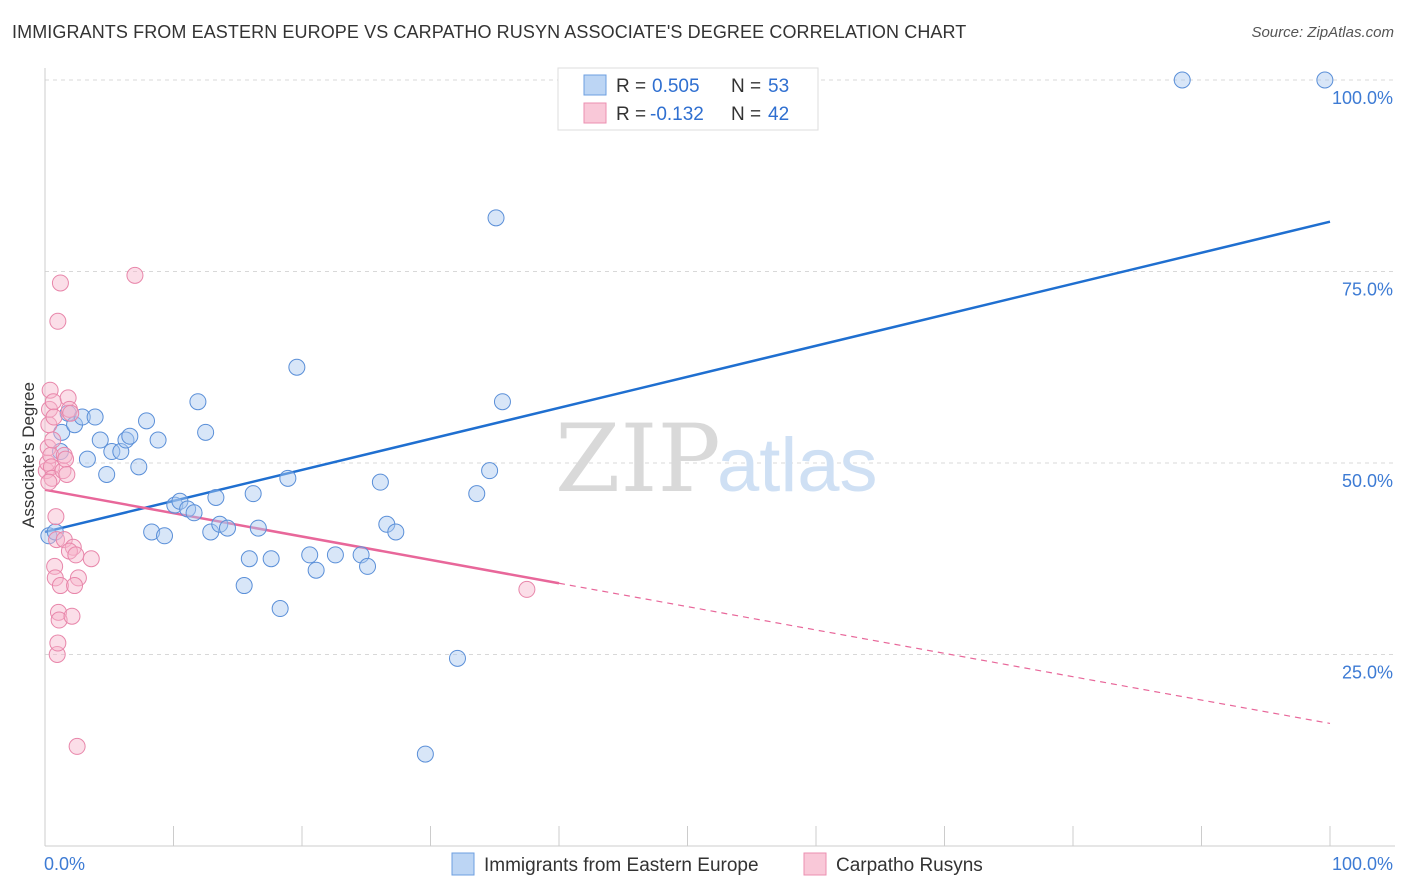  What do you see at coordinates (631, 86) in the screenshot?
I see `legend-r-label-1: R =` at bounding box center [631, 86].